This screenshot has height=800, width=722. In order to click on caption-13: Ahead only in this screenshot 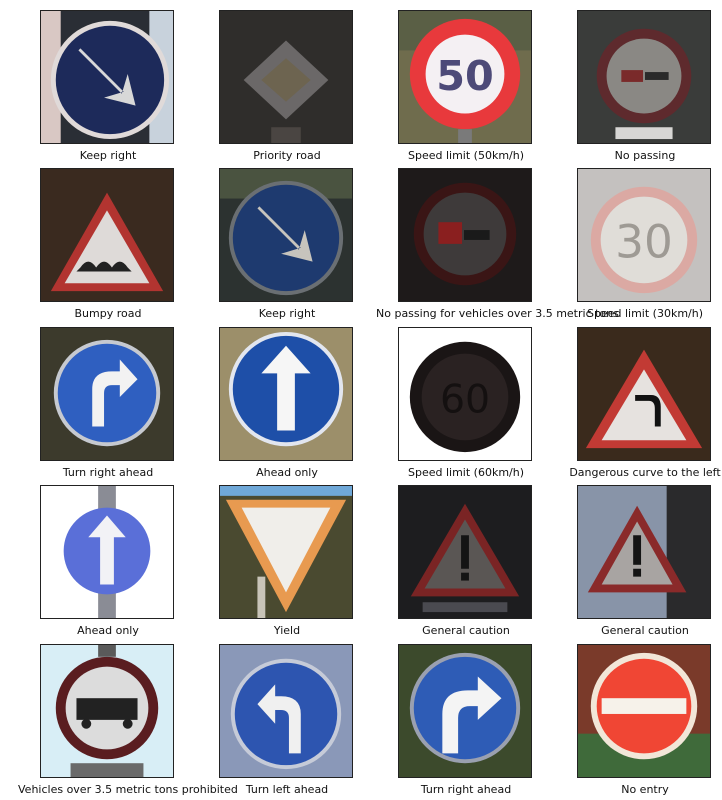, I will do `click(108, 630)`.